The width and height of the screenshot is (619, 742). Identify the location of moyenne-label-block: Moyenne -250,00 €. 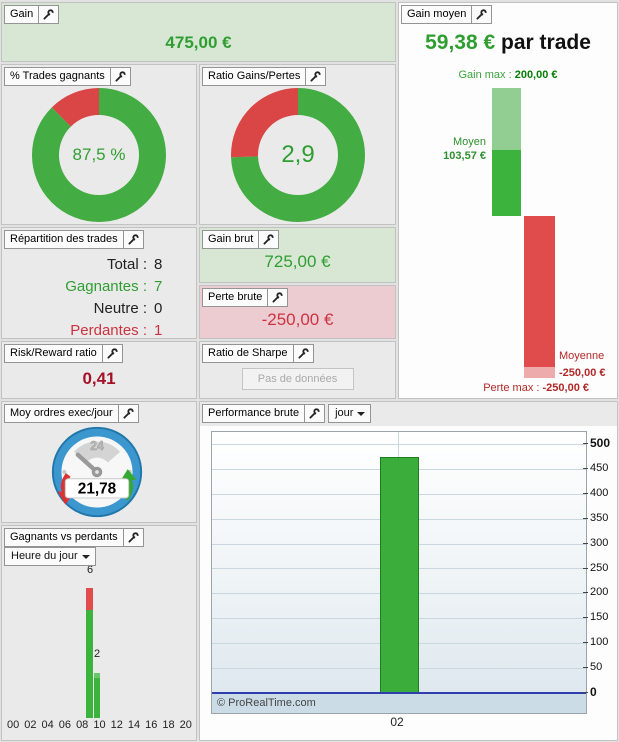
(582, 364).